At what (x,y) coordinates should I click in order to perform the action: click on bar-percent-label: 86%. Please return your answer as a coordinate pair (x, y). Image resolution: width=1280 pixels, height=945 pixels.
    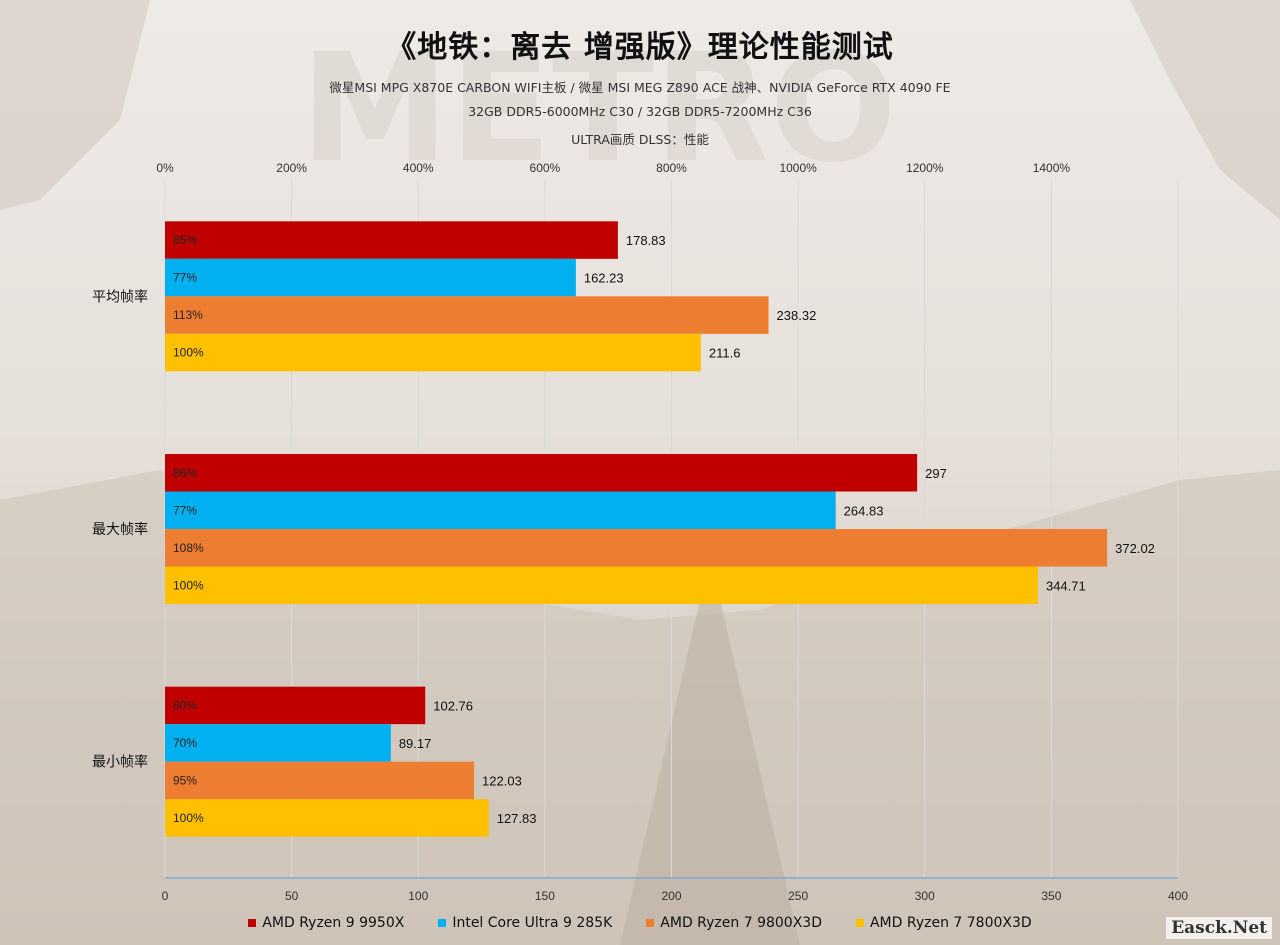
    Looking at the image, I should click on (185, 473).